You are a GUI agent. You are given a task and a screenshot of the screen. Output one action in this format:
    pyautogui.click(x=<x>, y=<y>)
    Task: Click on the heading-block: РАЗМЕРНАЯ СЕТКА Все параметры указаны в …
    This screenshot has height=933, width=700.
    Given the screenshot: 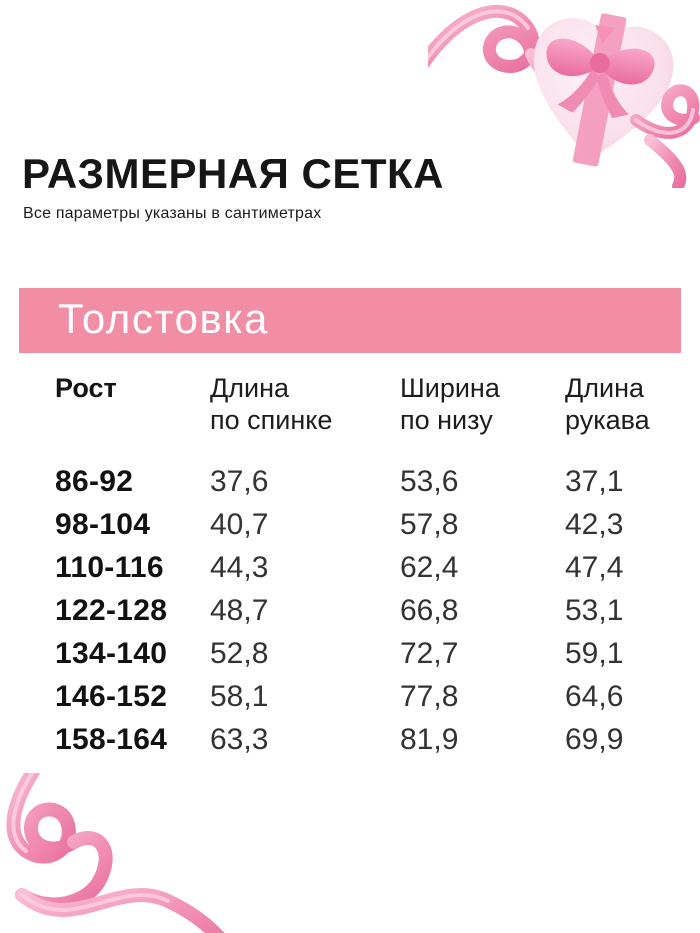 What is the action you would take?
    pyautogui.click(x=233, y=186)
    